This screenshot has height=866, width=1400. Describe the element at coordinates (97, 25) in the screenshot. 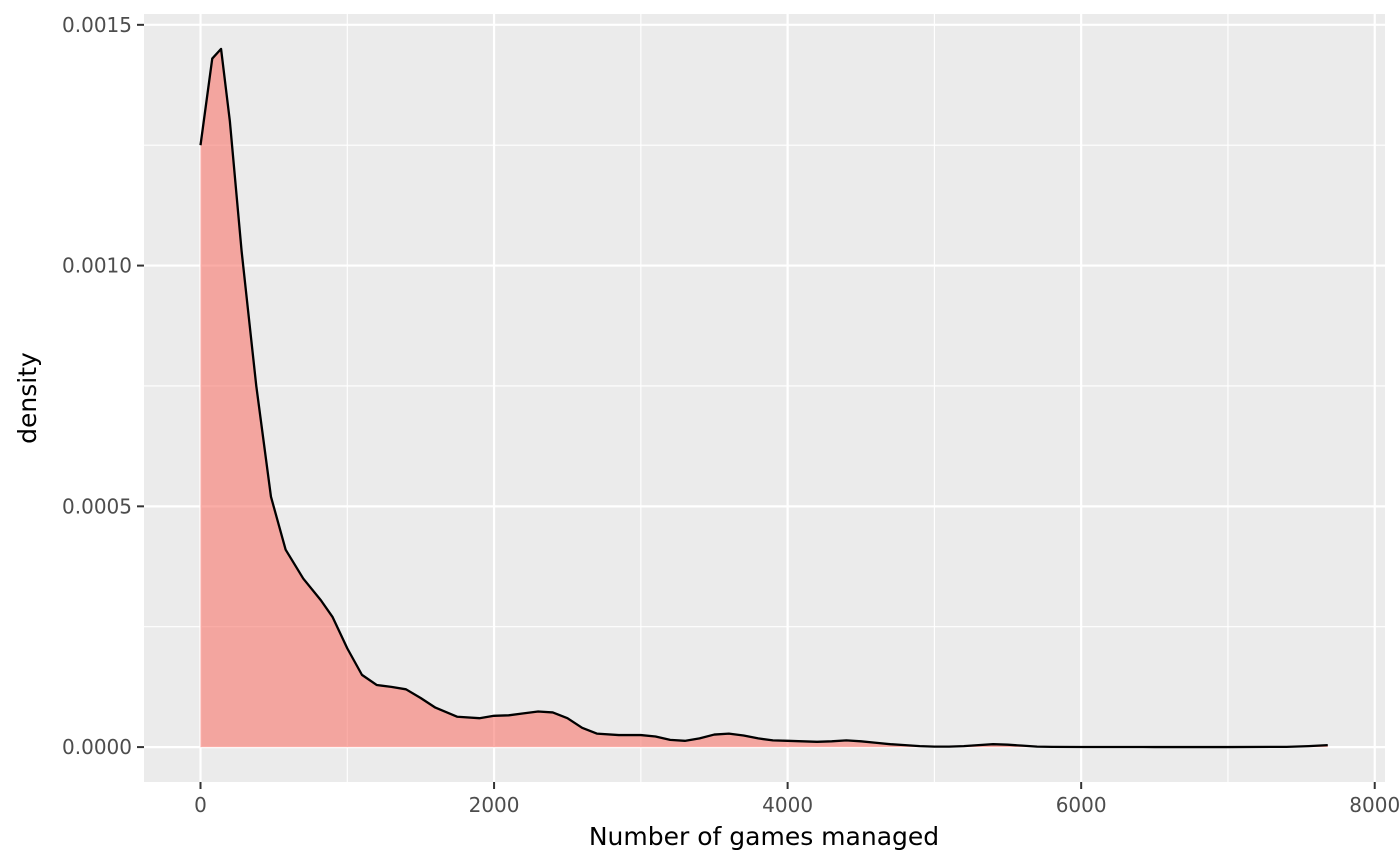

I see `y-tick-label: 0.0015` at that location.